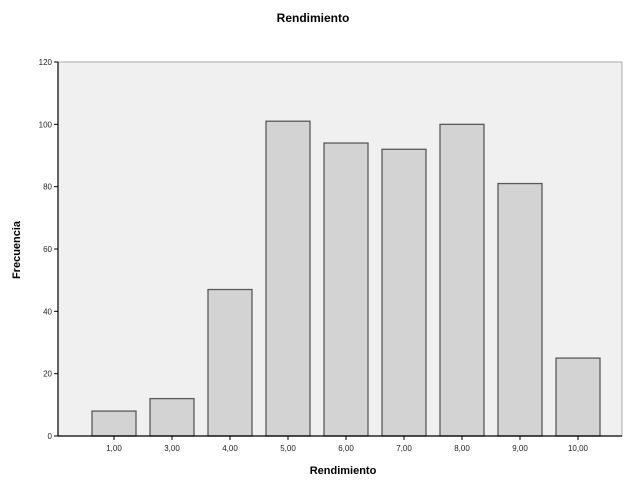 This screenshot has height=481, width=626. Describe the element at coordinates (230, 448) in the screenshot. I see `x-tick-label: 4,00` at that location.